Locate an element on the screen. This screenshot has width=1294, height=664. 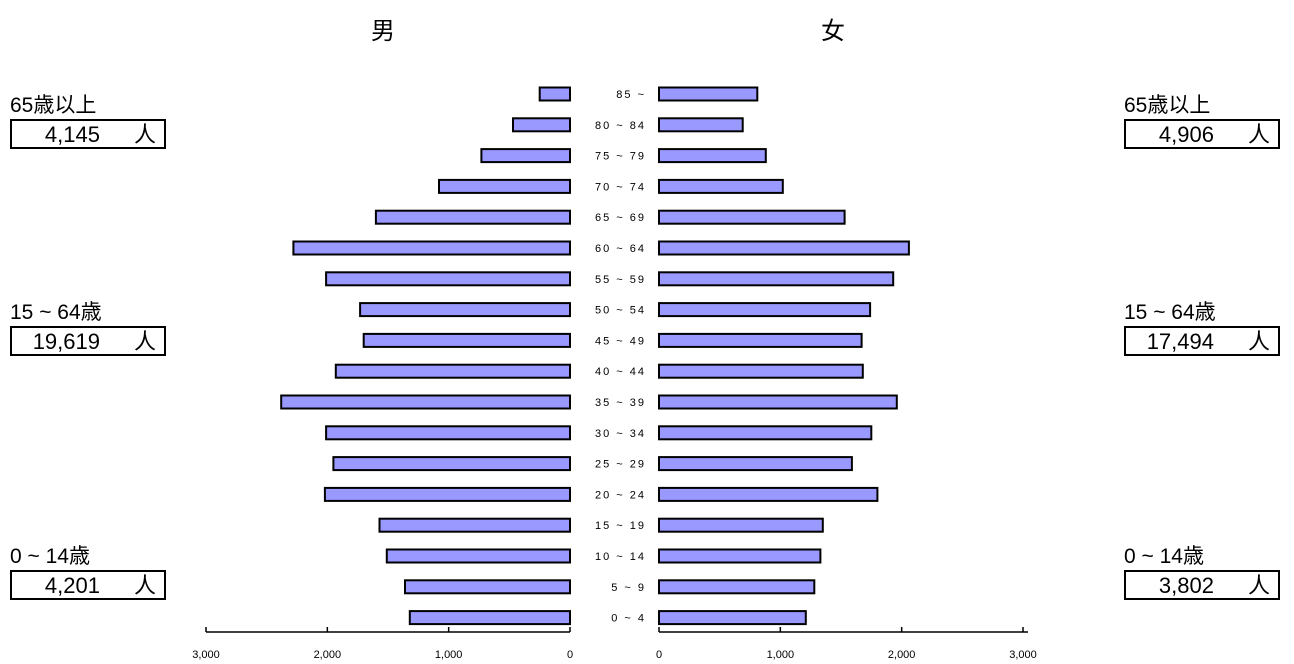
summary-box: 4,145 人 is located at coordinates (88, 134).